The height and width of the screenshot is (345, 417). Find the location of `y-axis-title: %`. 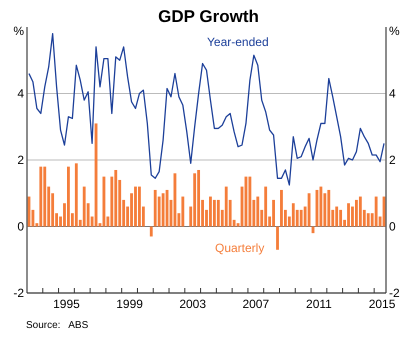

y-axis-title: % is located at coordinates (18, 31).